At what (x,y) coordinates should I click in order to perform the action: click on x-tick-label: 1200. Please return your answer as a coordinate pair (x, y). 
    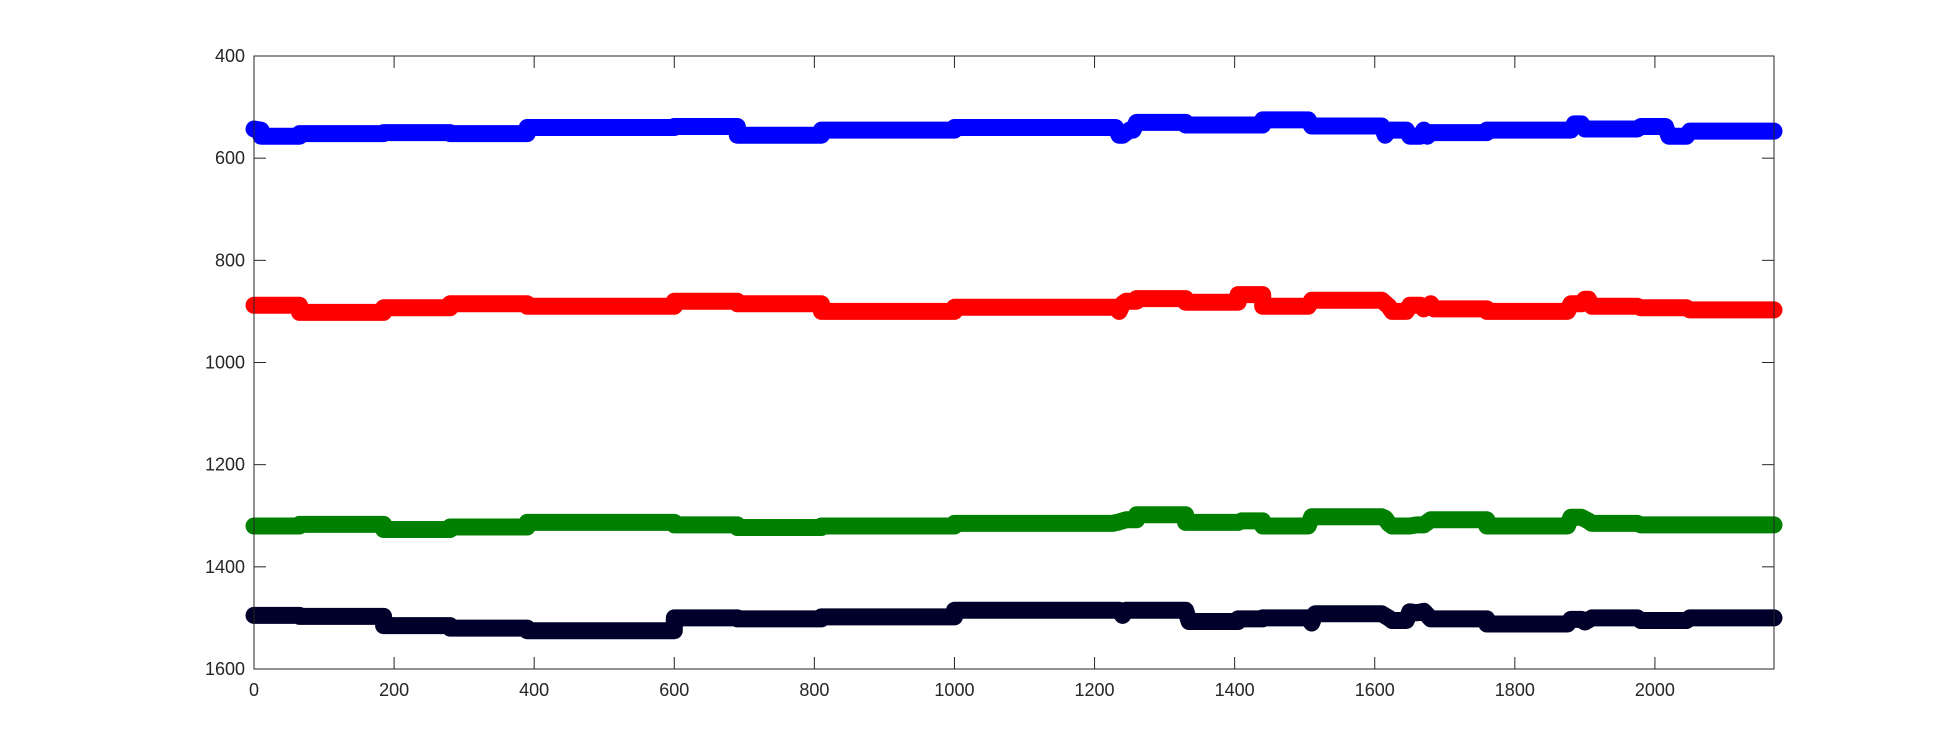
    Looking at the image, I should click on (1095, 690).